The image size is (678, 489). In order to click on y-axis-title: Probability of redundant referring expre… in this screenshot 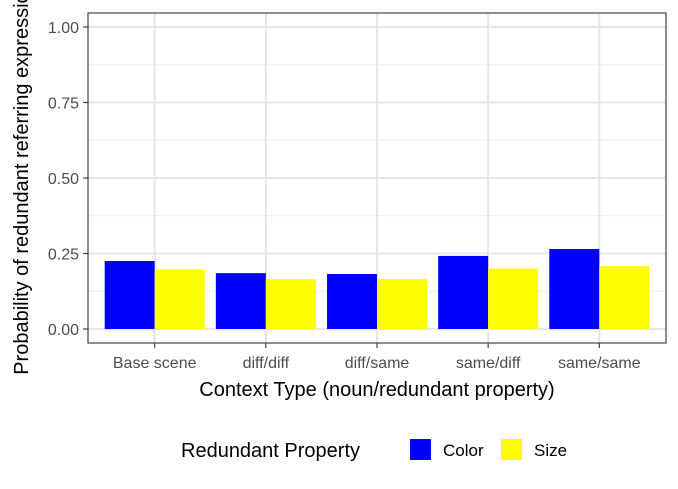, I will do `click(22, 187)`.